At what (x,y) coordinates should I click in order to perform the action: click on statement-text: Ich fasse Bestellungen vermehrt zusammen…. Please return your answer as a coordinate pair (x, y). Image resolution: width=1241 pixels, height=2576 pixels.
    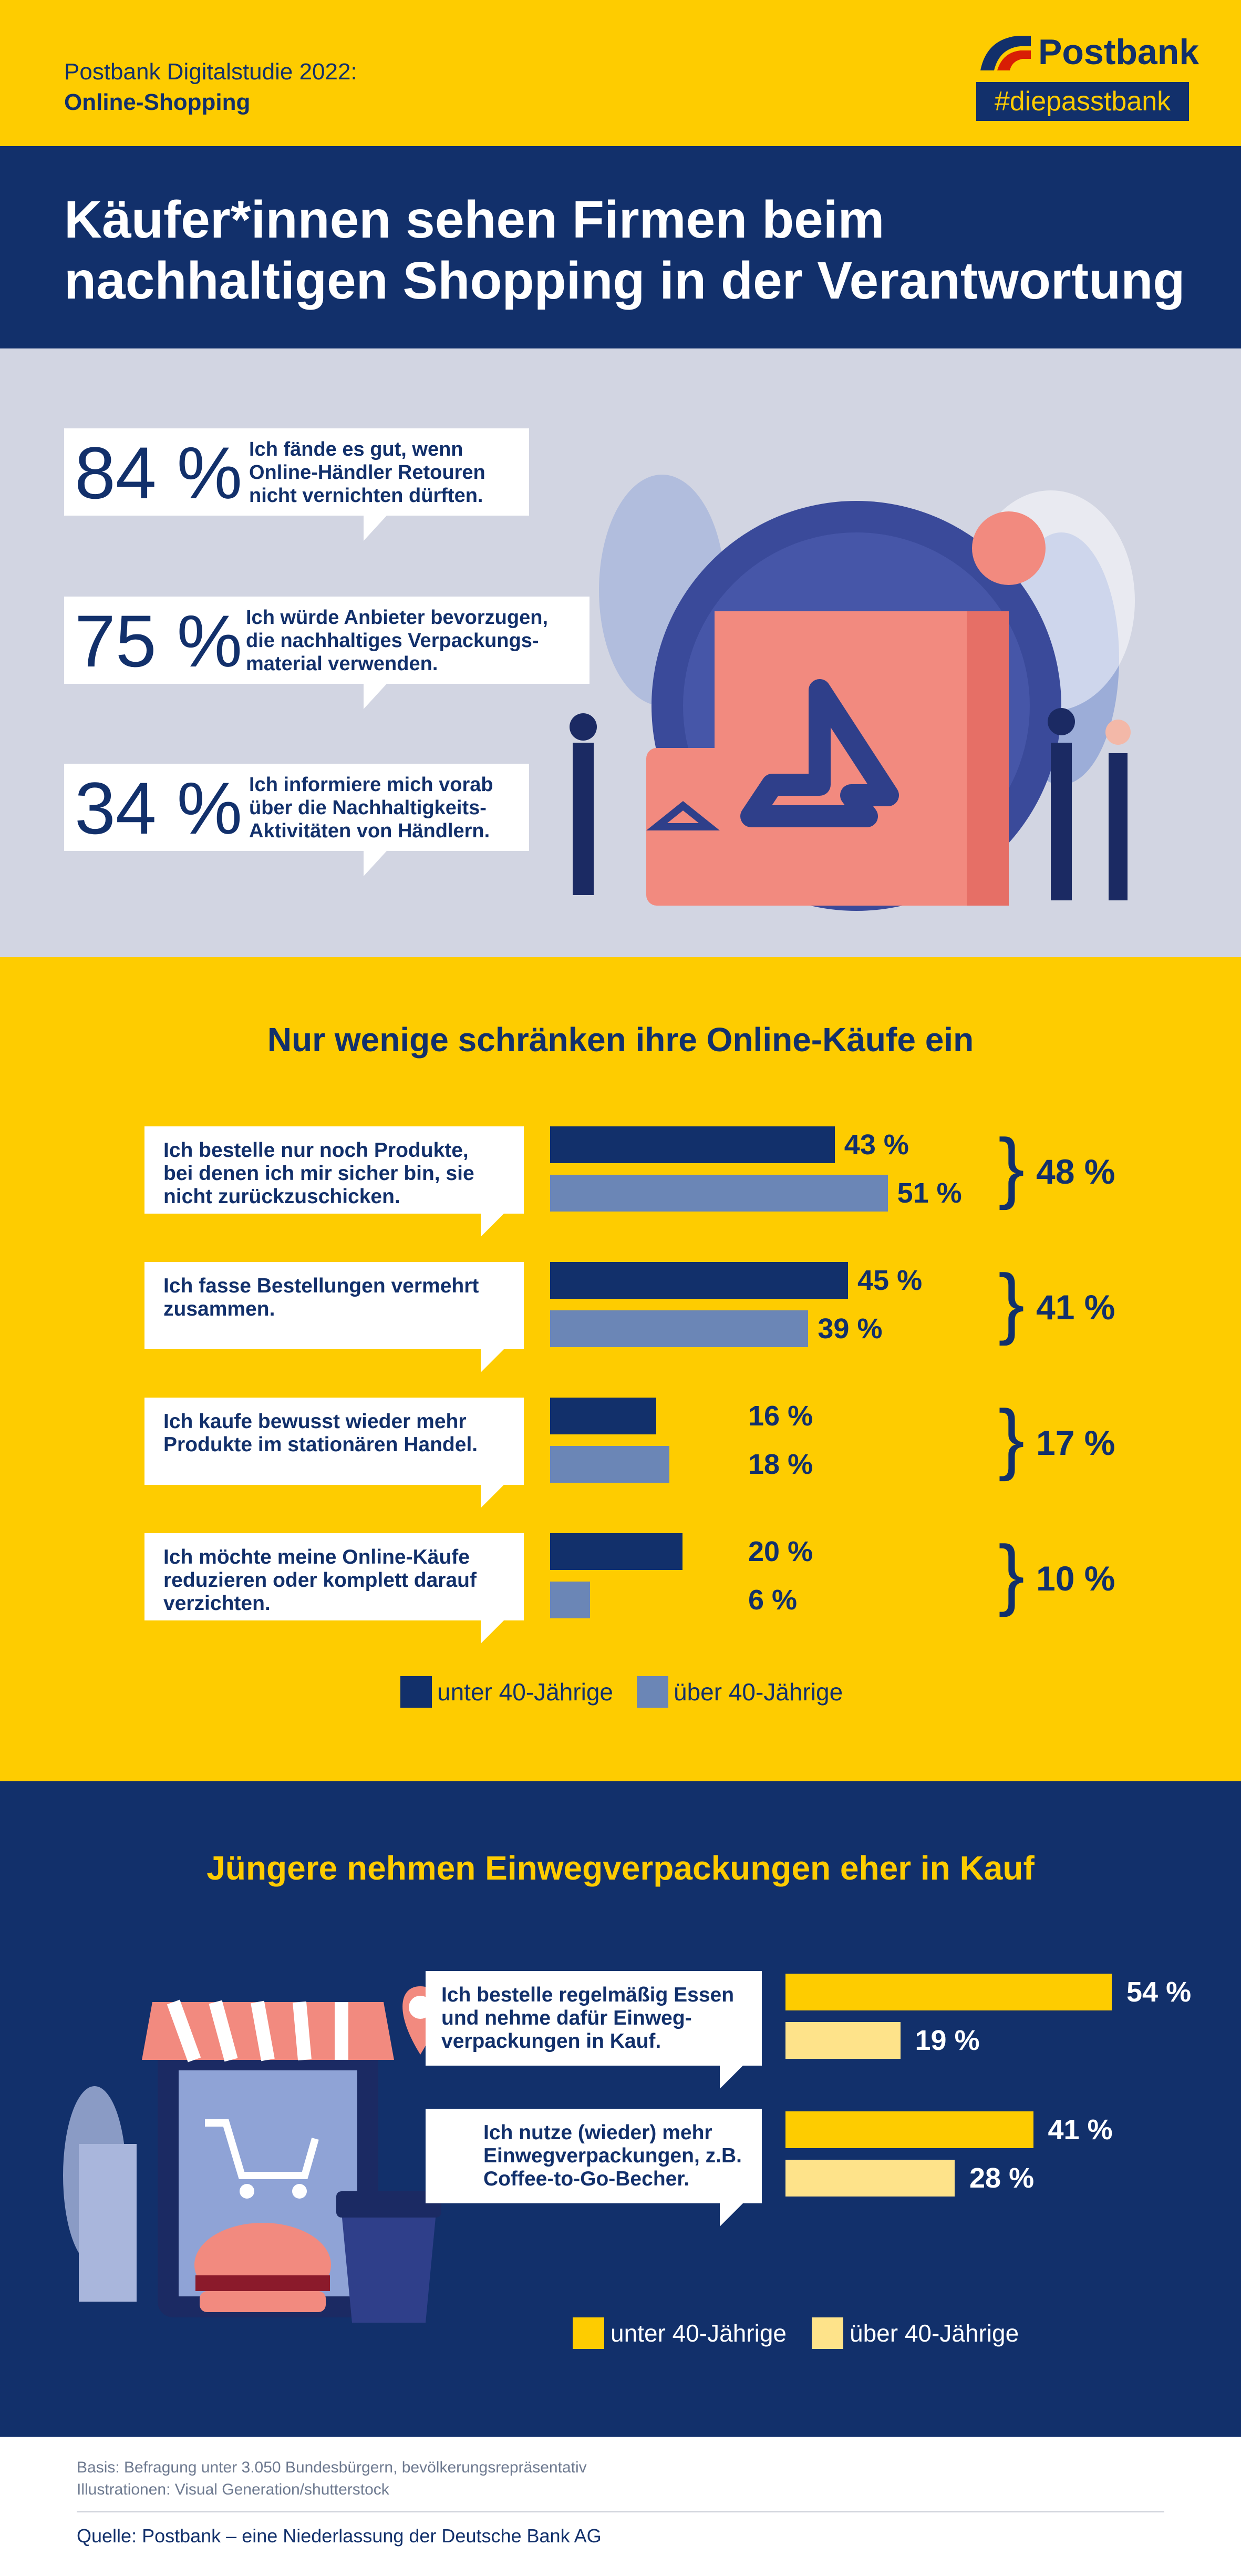
    Looking at the image, I should click on (321, 1297).